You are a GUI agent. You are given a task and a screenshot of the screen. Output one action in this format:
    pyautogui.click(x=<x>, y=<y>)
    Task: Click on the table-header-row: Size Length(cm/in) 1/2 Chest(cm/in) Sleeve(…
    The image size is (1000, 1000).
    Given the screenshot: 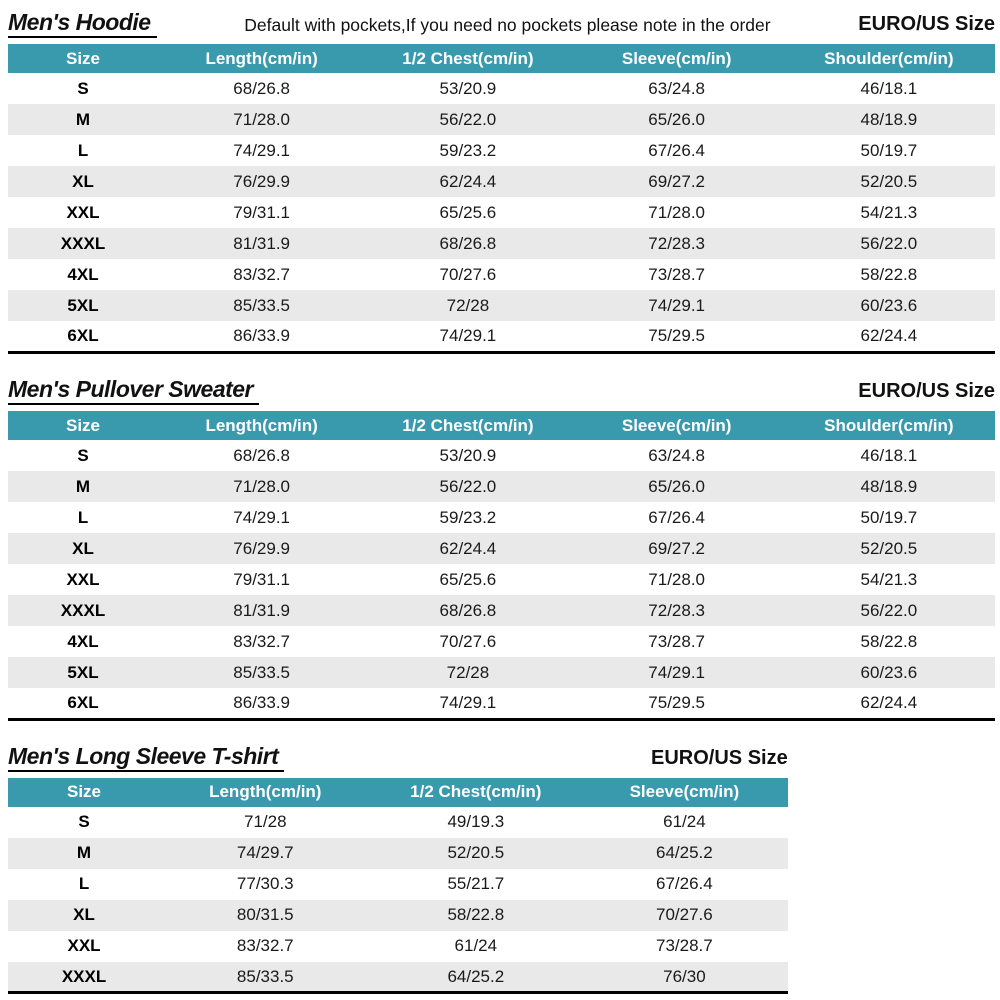 What is the action you would take?
    pyautogui.click(x=501, y=426)
    